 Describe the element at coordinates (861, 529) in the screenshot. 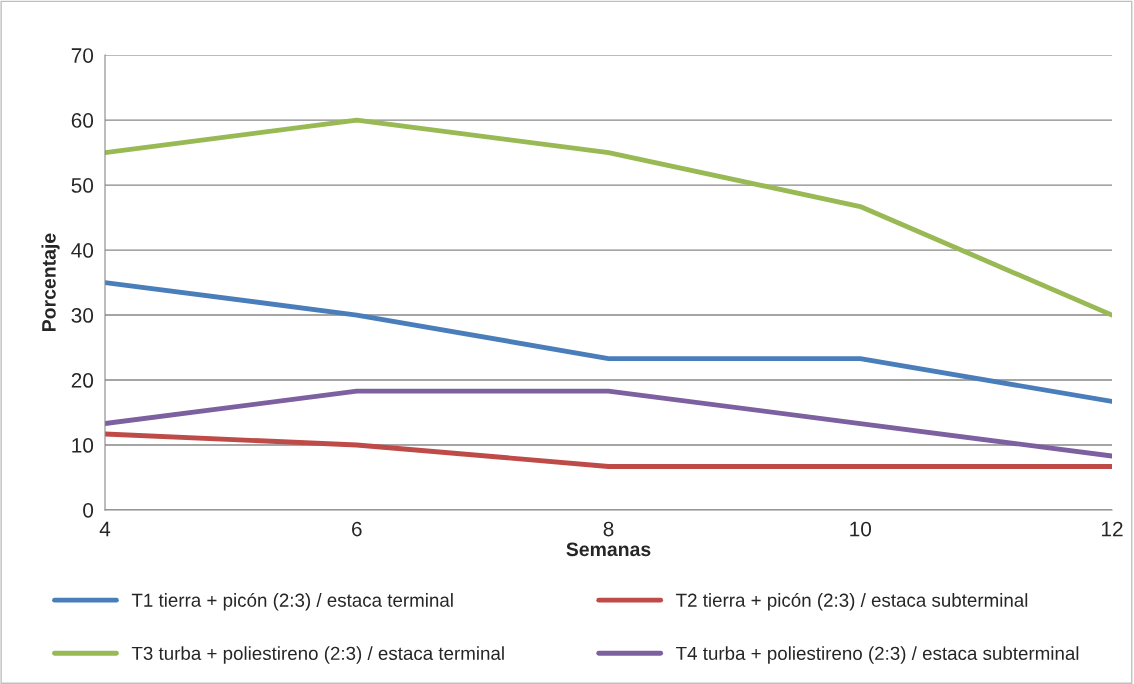

I see `x-tick-label: 10` at that location.